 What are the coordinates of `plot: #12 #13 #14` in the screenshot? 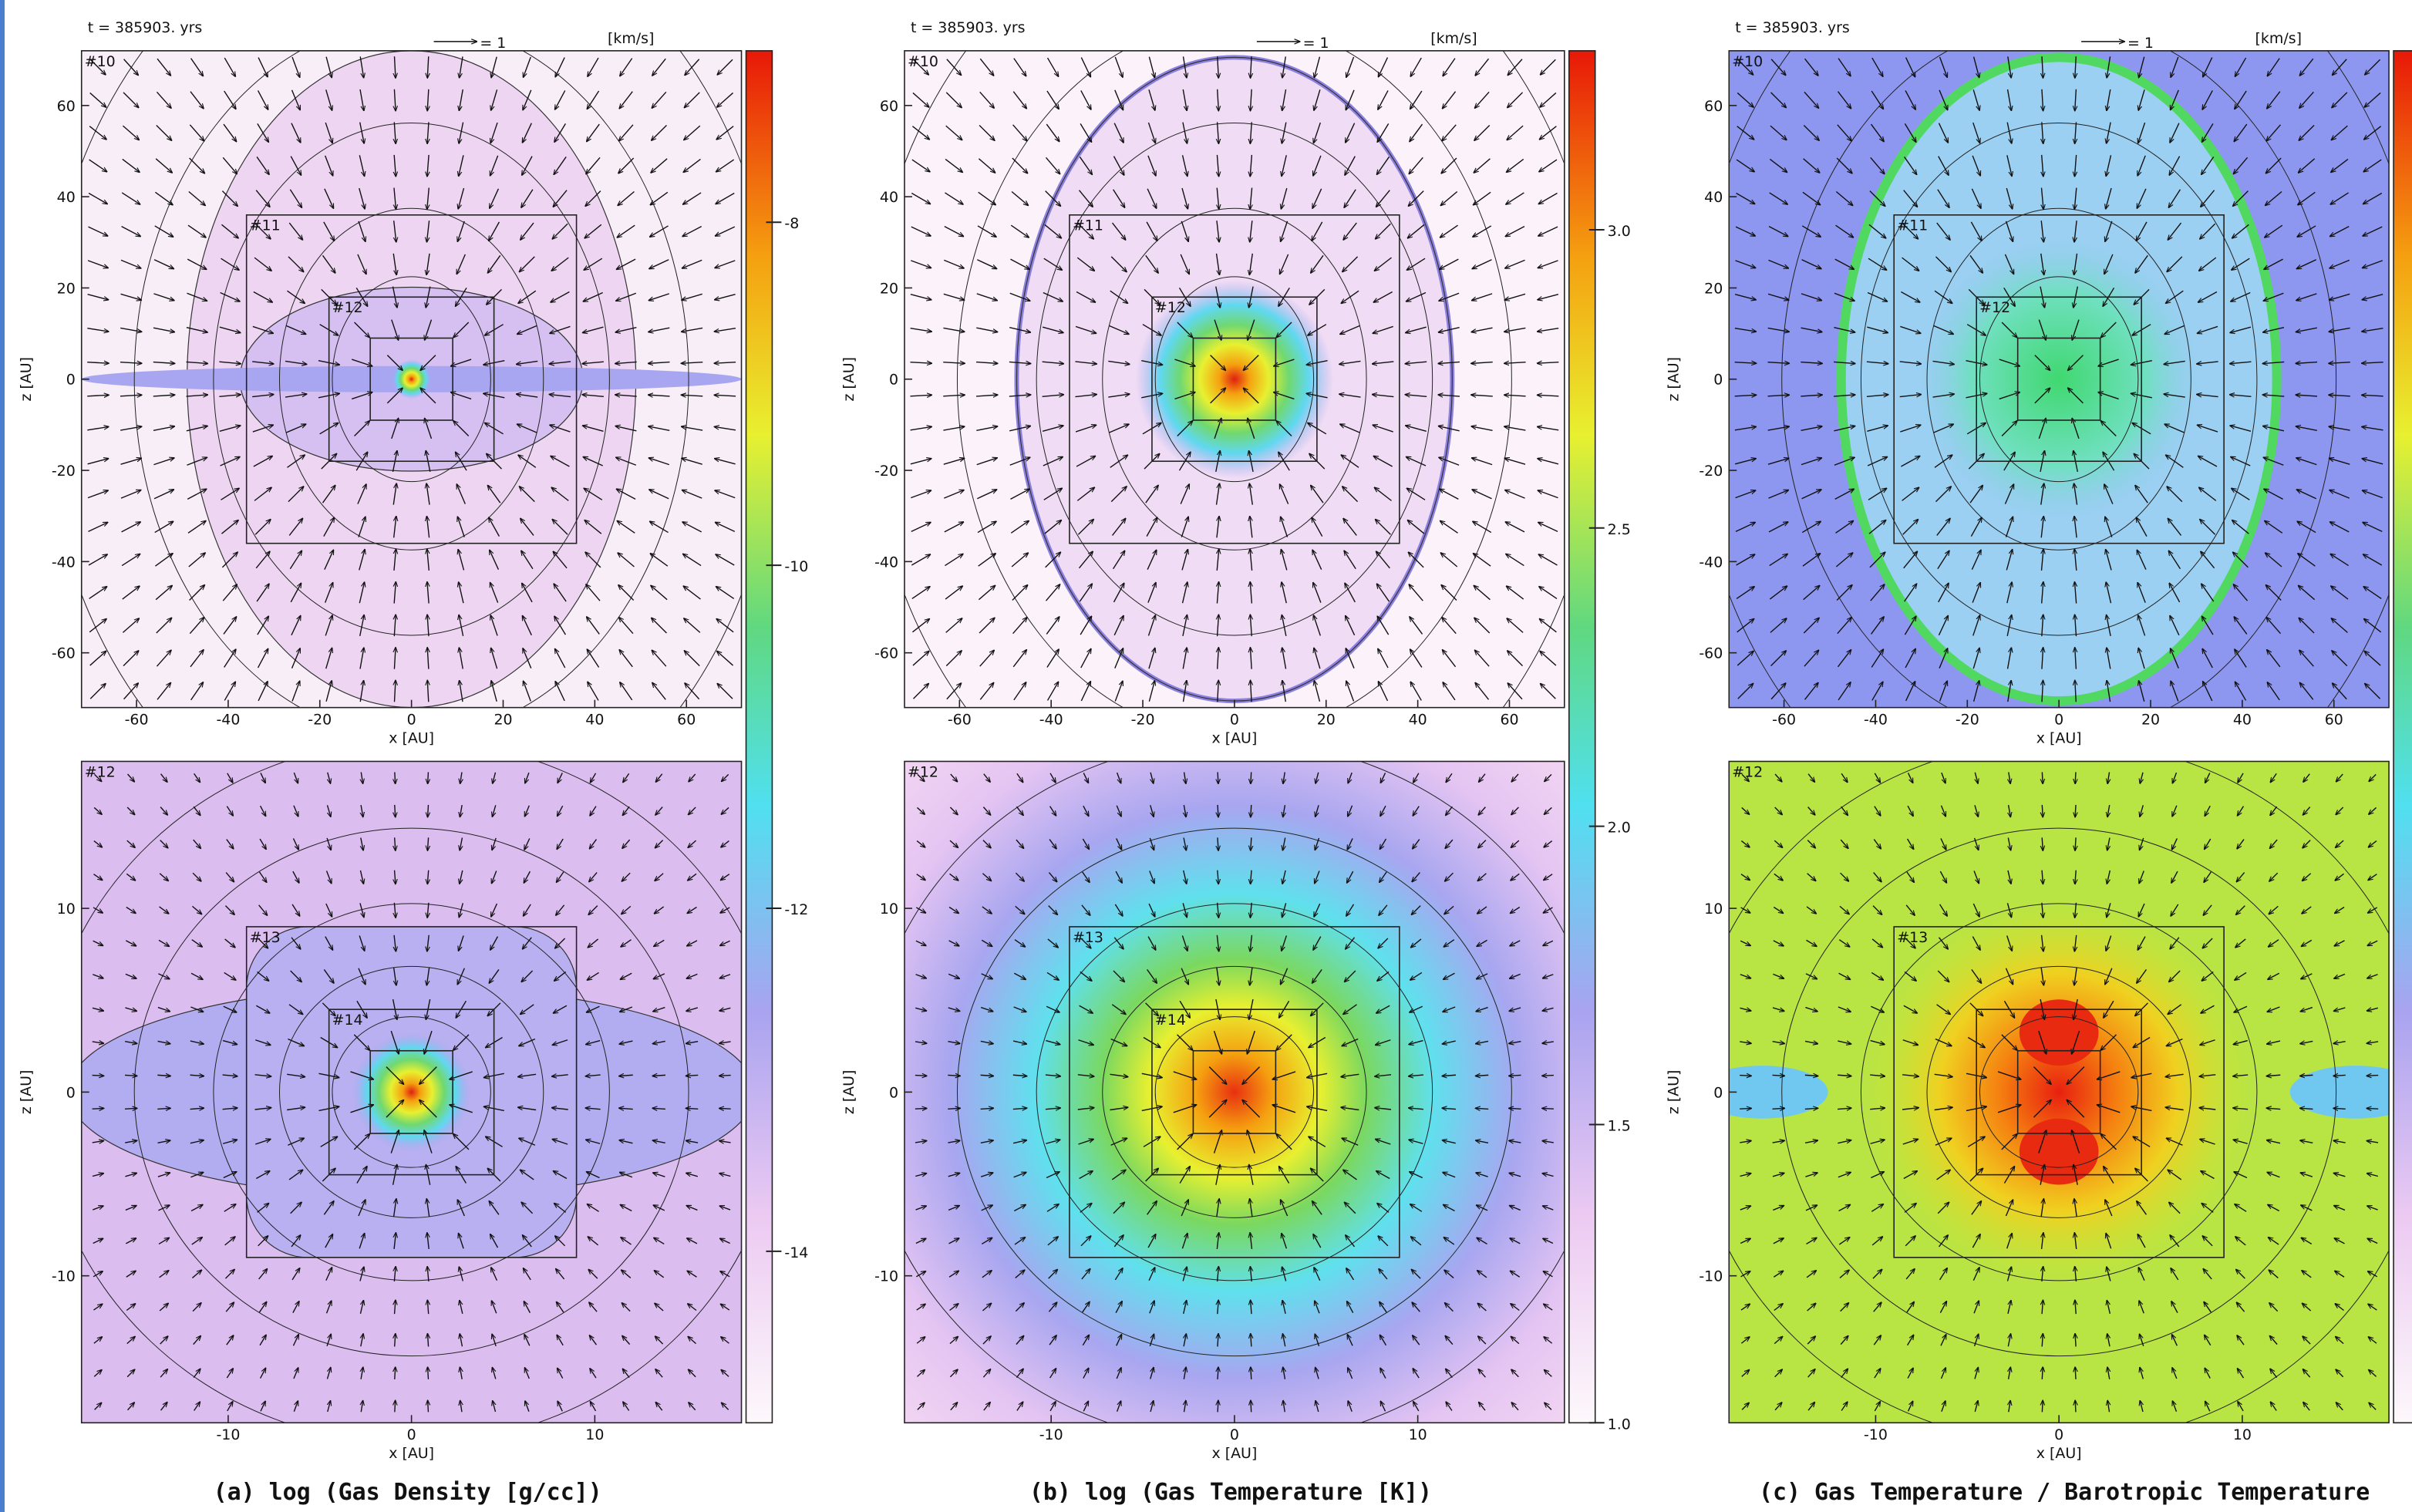 It's located at (411, 1092).